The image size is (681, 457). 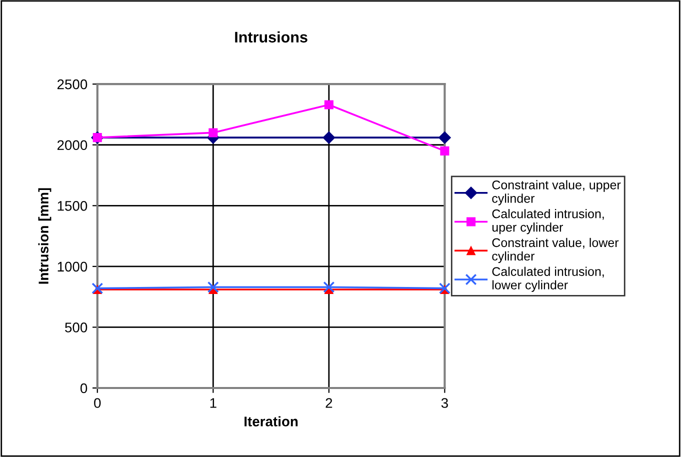 What do you see at coordinates (271, 421) in the screenshot?
I see `x-axis-title: Iteration` at bounding box center [271, 421].